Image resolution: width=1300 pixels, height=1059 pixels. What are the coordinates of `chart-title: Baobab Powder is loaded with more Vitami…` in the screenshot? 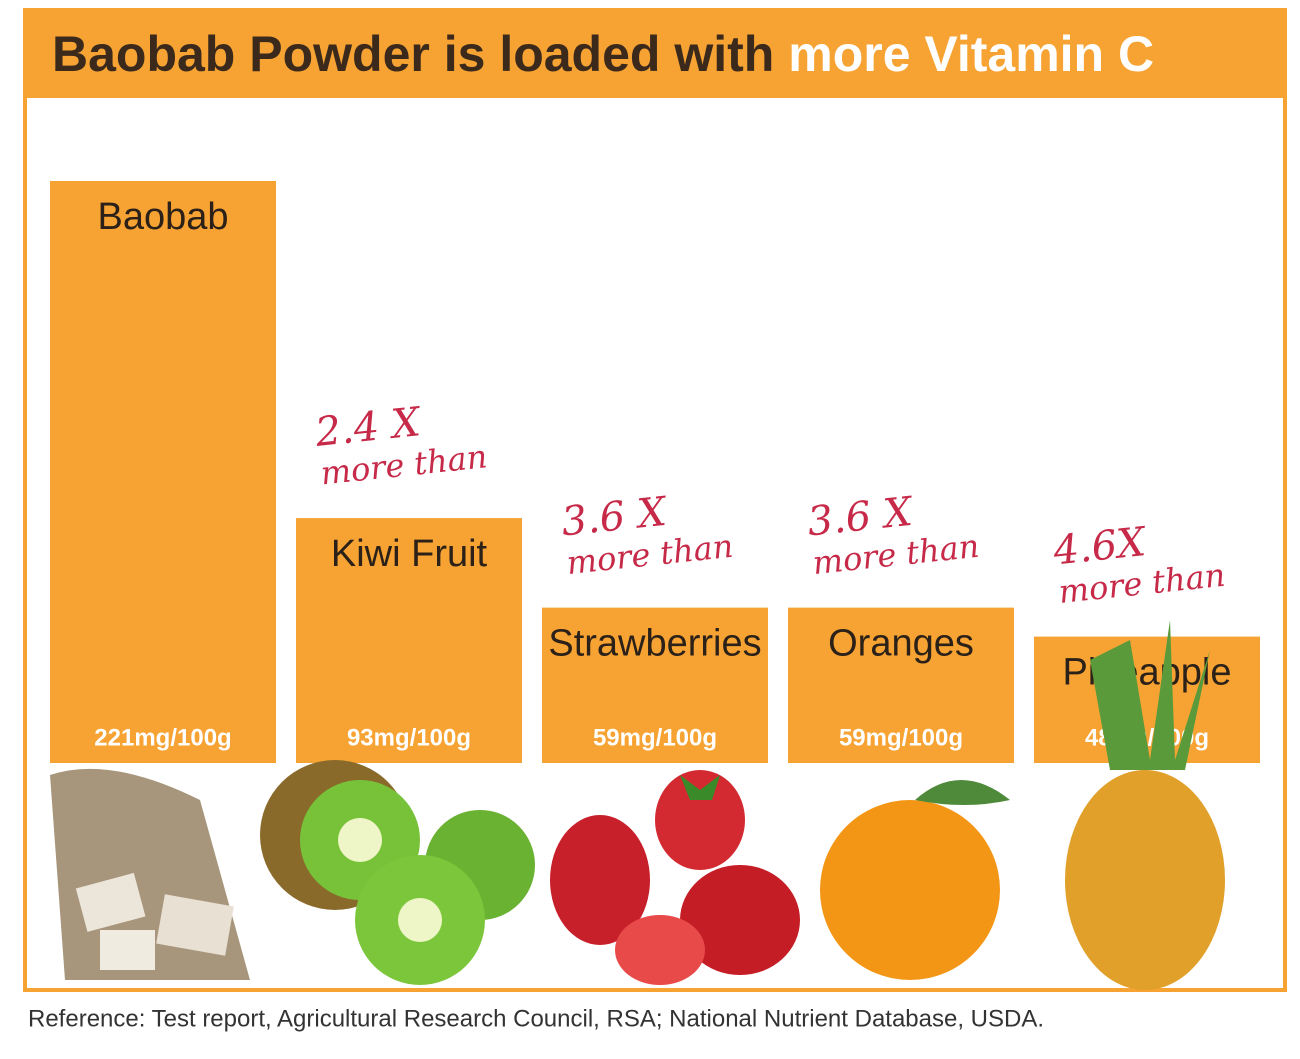 It's located at (603, 54).